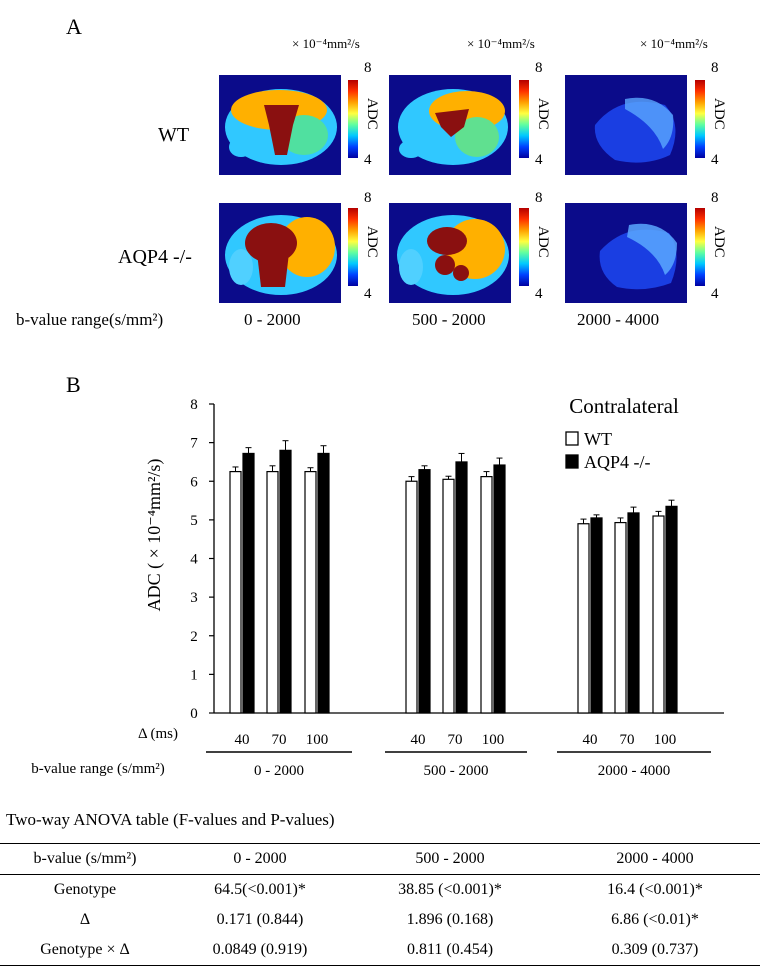  I want to click on y-tick-label: 4, so click(194, 560).